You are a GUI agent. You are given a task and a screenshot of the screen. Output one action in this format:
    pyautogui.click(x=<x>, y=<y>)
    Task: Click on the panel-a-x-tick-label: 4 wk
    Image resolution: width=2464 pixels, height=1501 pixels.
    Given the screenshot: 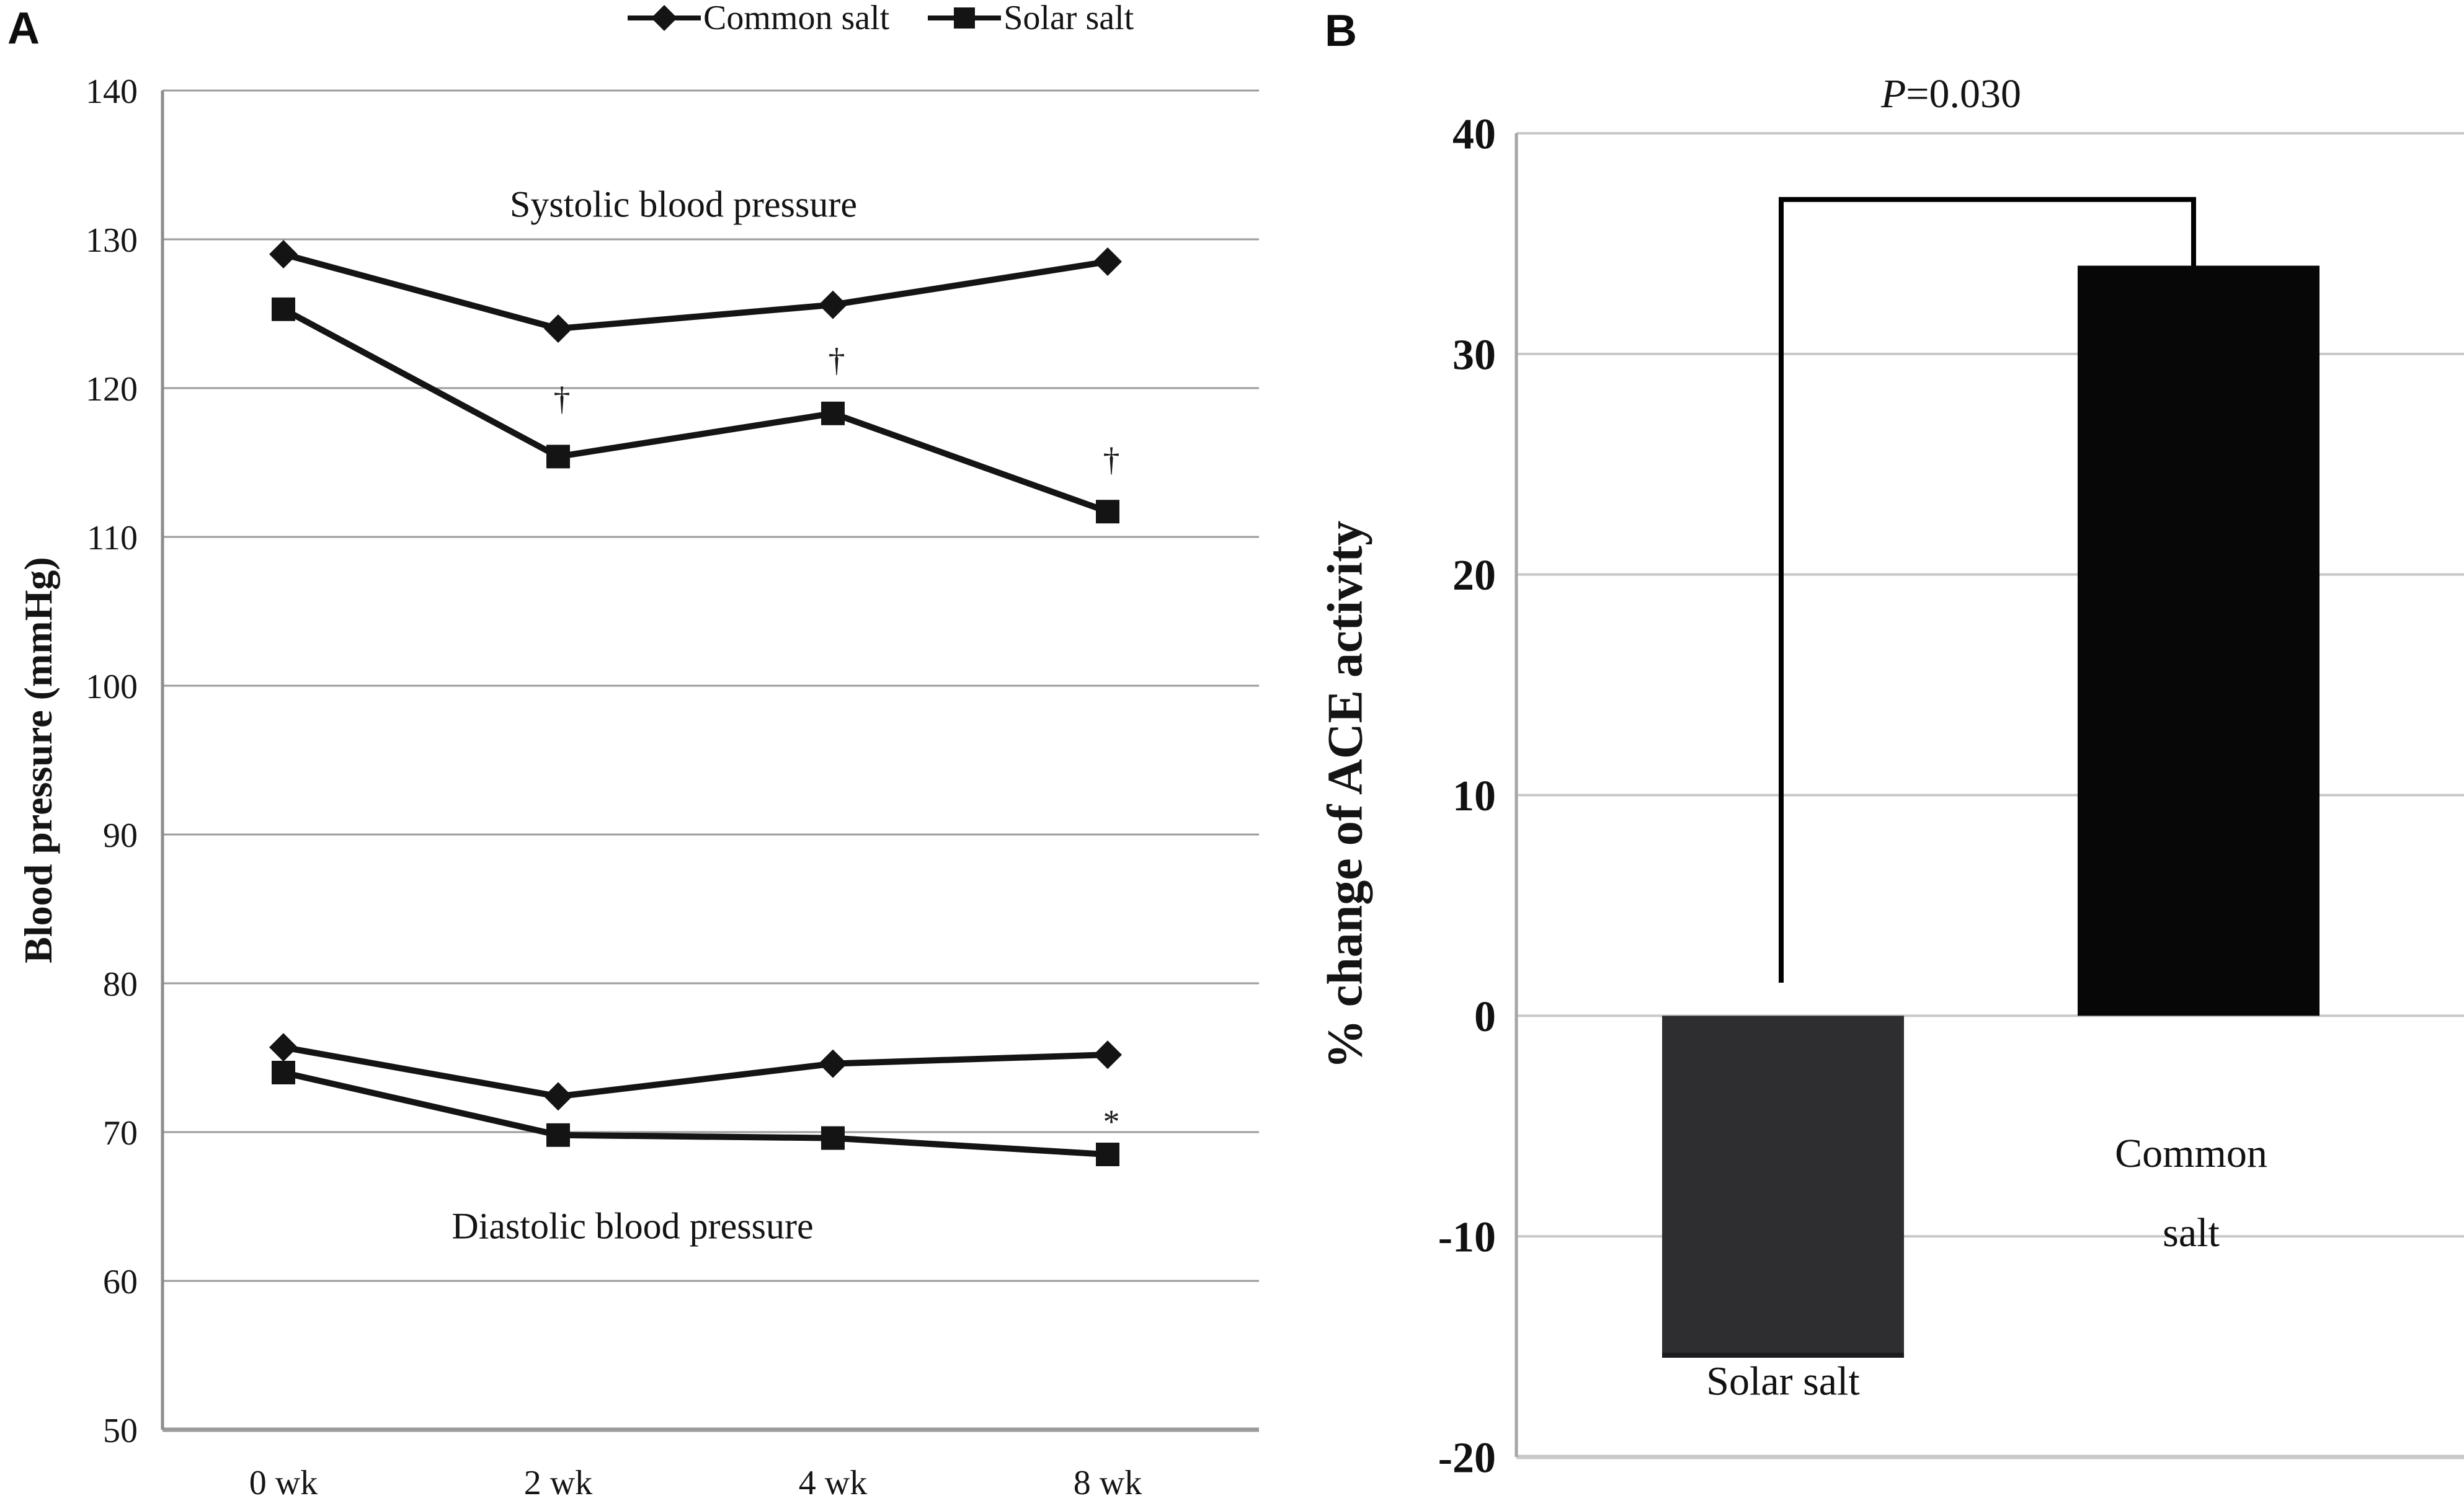 What is the action you would take?
    pyautogui.click(x=833, y=1482)
    